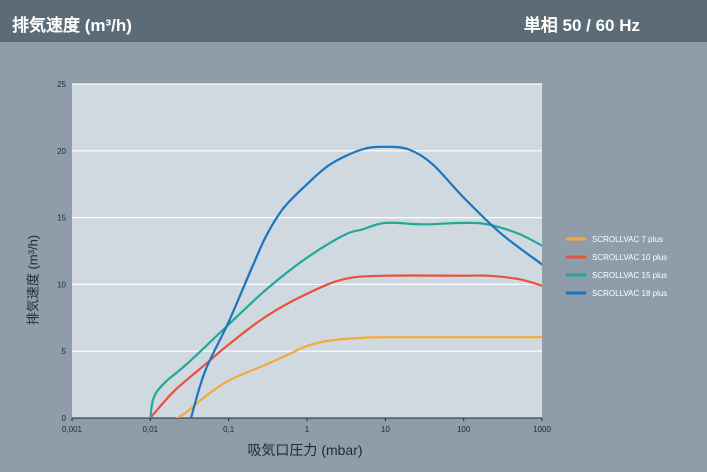 The image size is (707, 472). I want to click on header-bar: 排気速度 (m³/h) 単相 50 / 60 Hz, so click(353, 21).